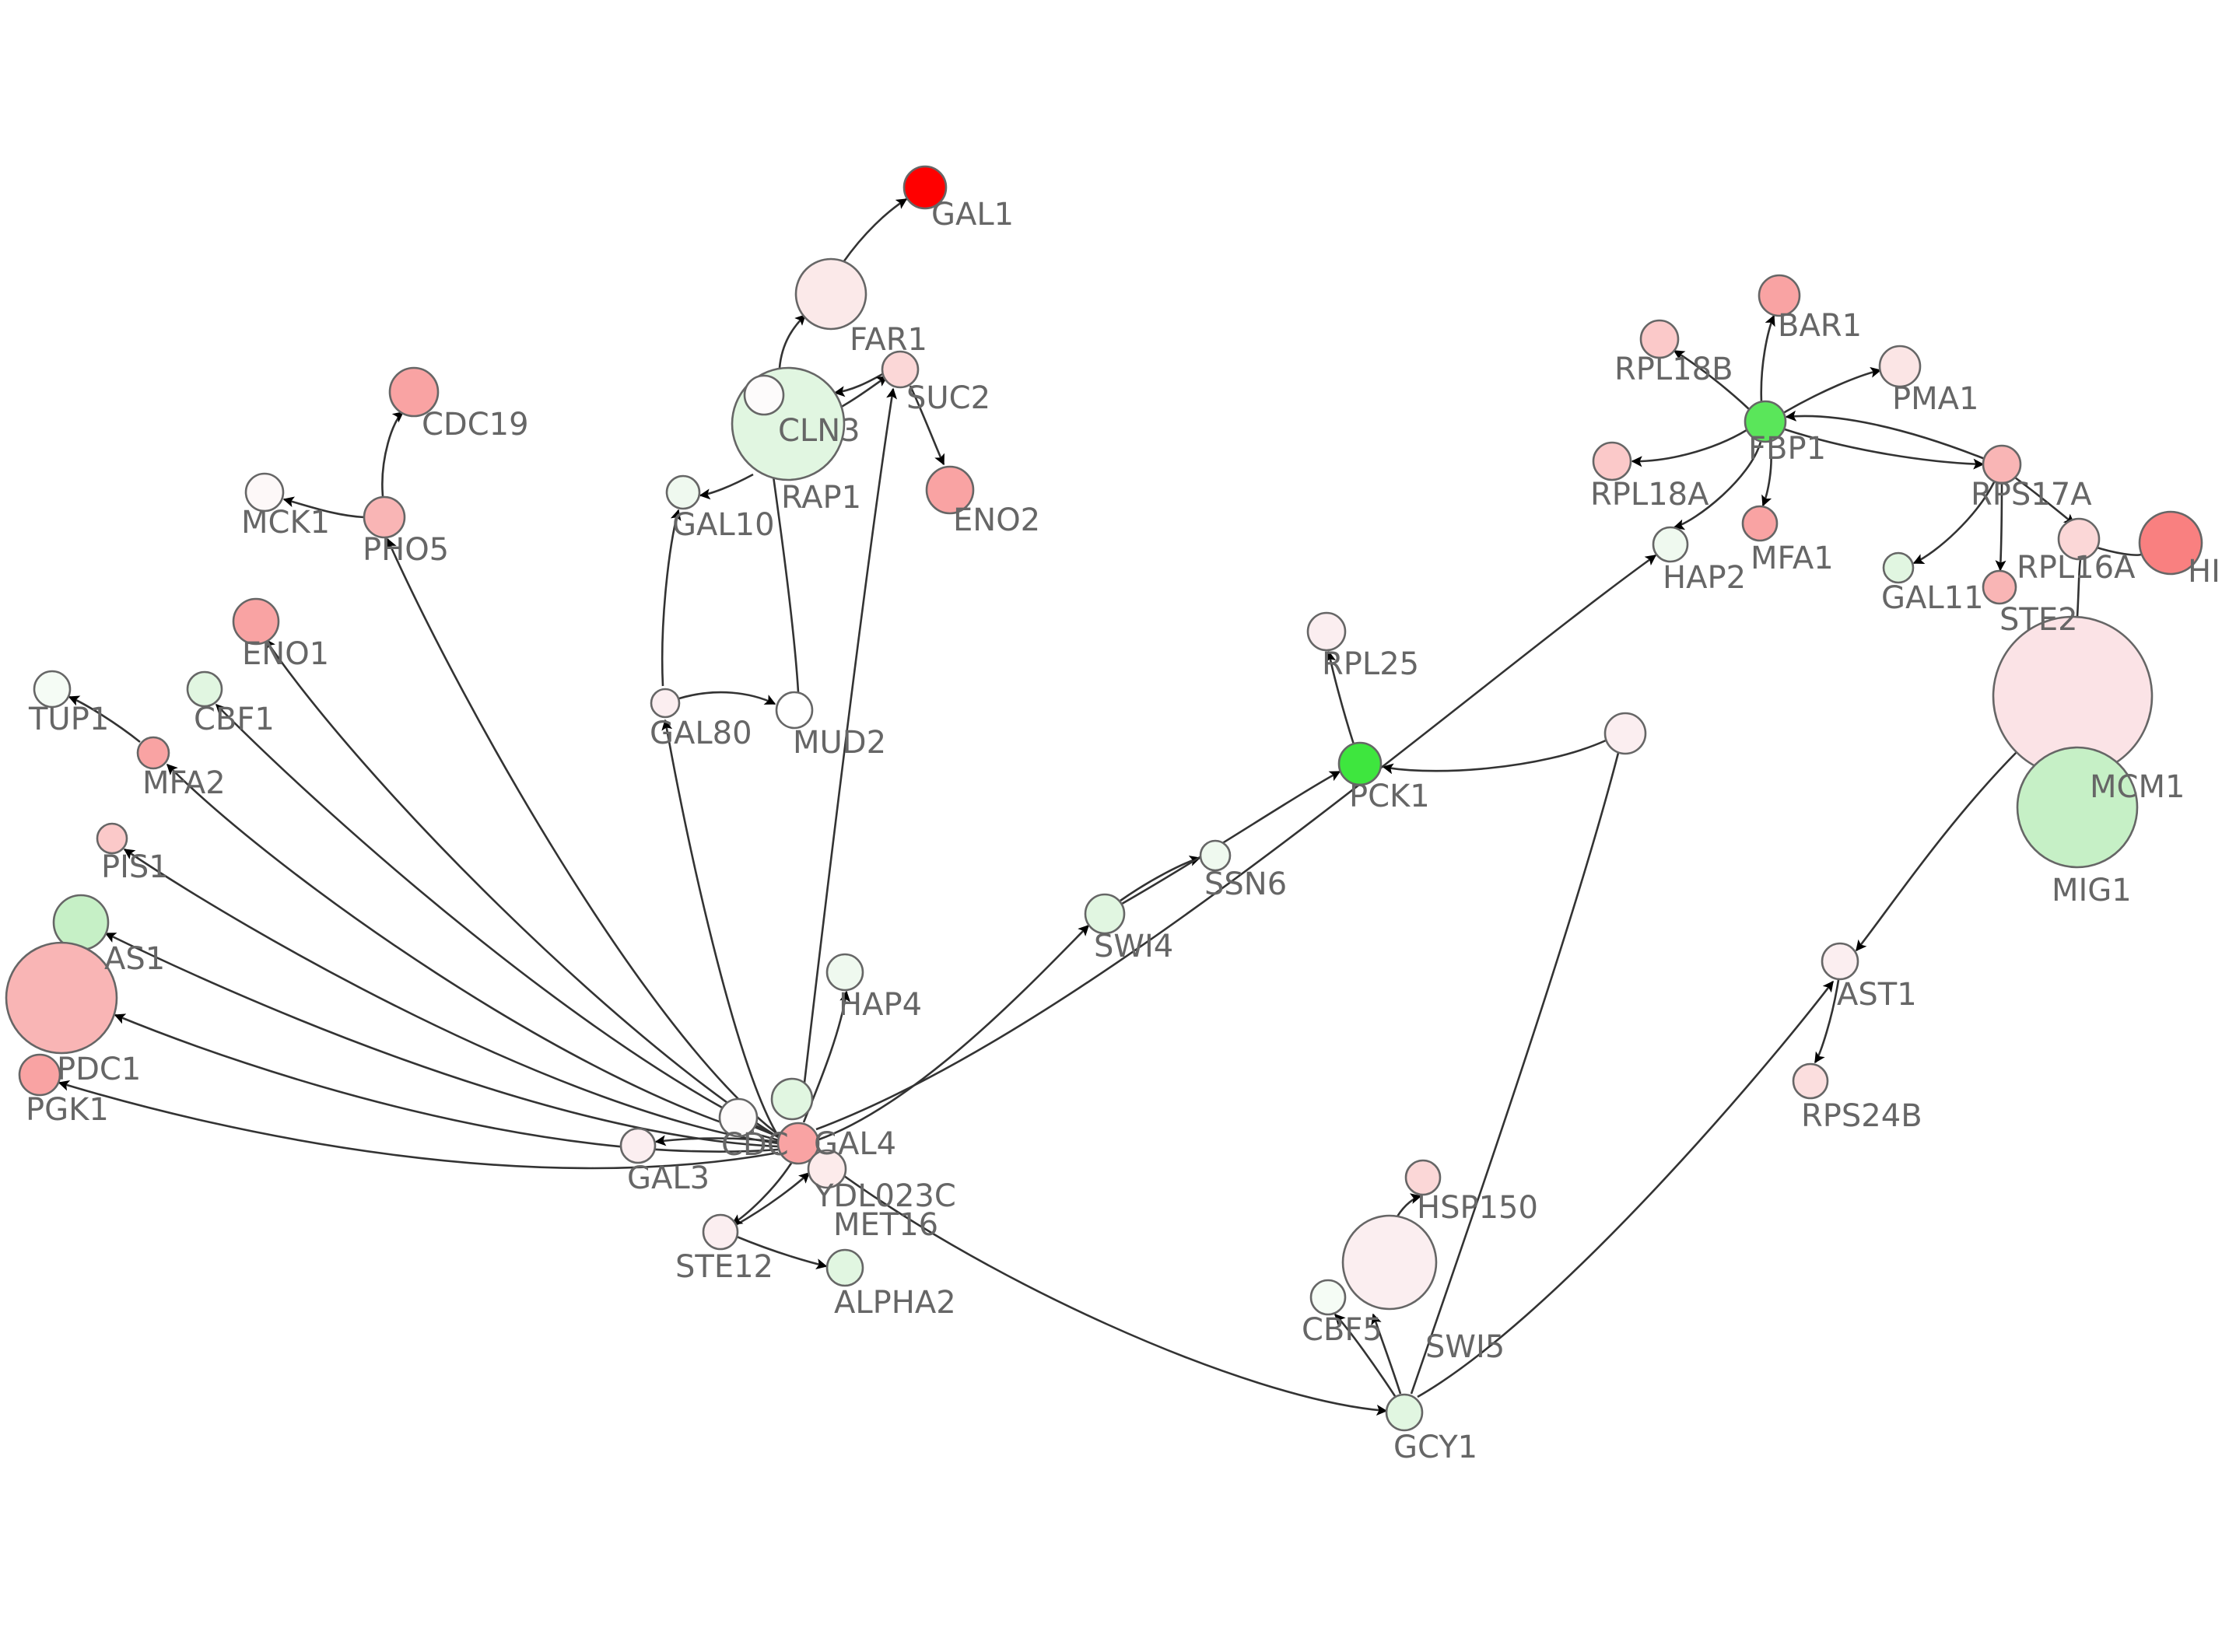  What do you see at coordinates (418, 1125) in the screenshot?
I see `edge-gal4-to-pgk1` at bounding box center [418, 1125].